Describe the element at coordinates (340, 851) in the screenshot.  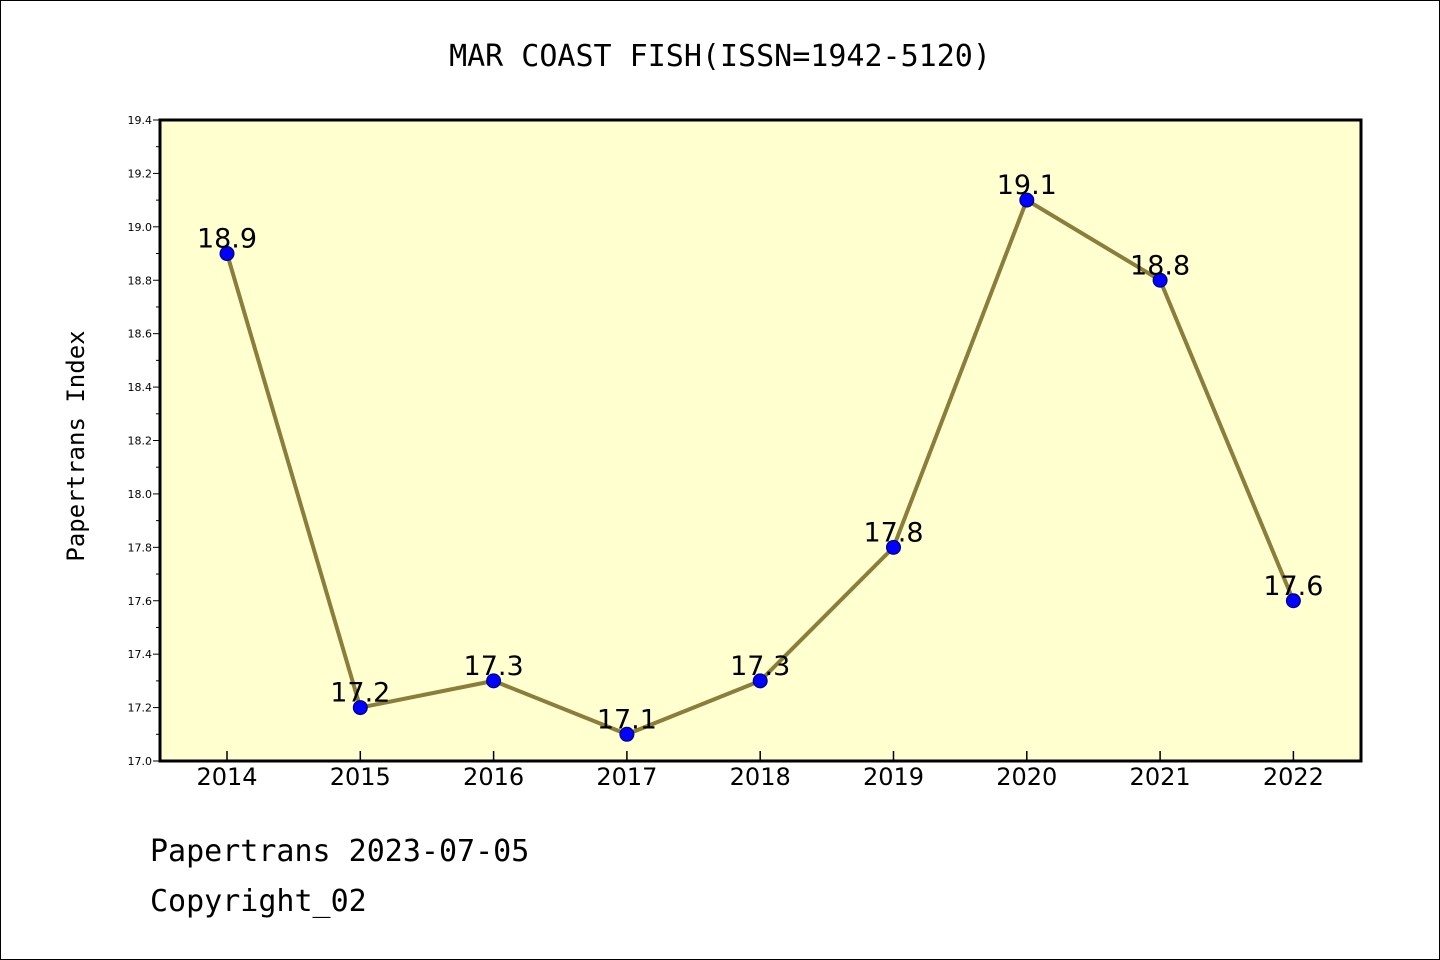
I see `footer-date: Papertrans 2023-07-05` at that location.